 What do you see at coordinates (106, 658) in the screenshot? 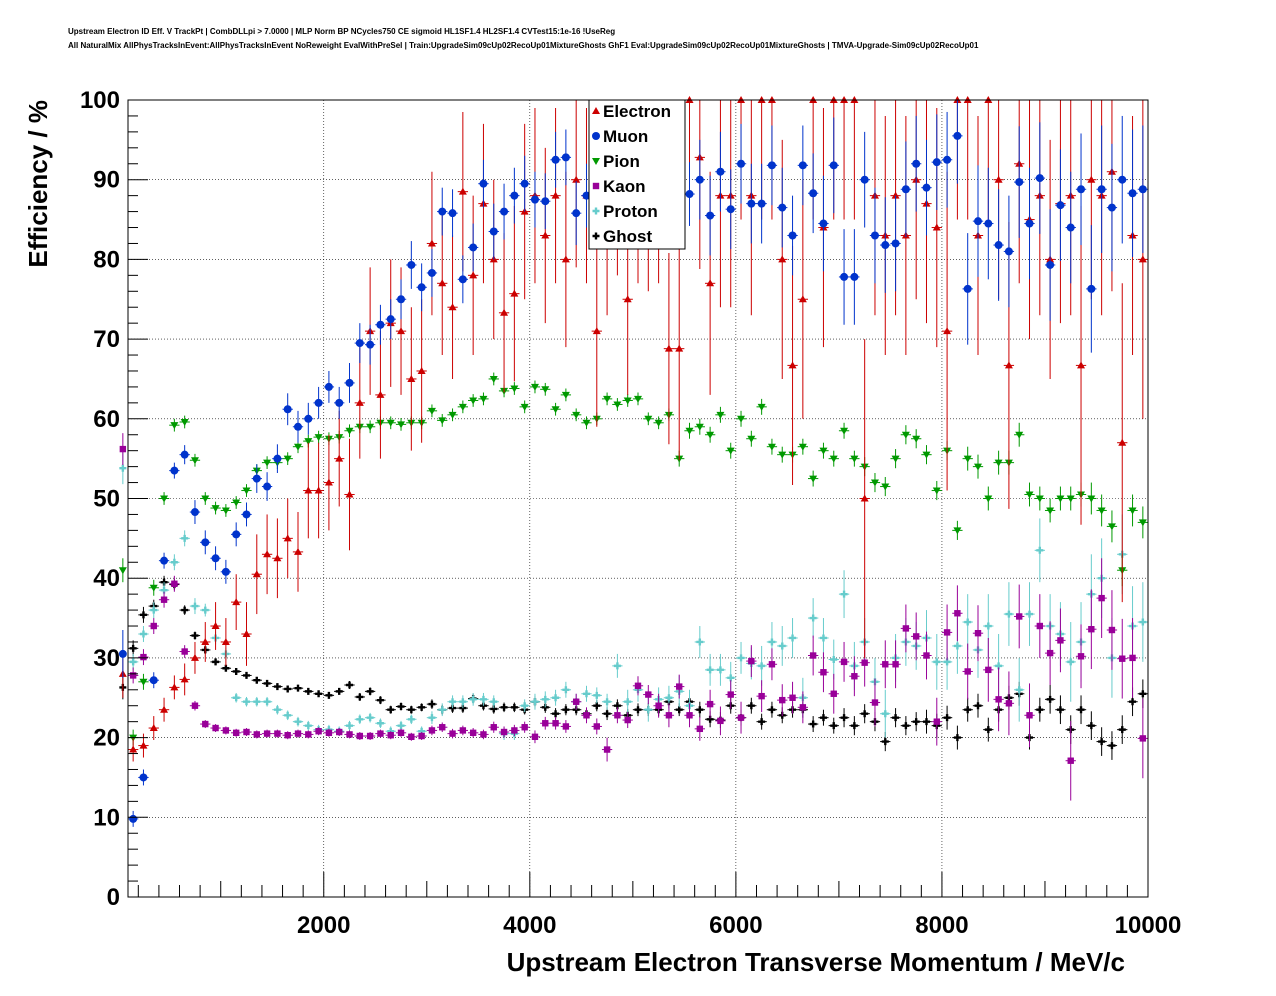
I see `y-tick-label: 30` at bounding box center [106, 658].